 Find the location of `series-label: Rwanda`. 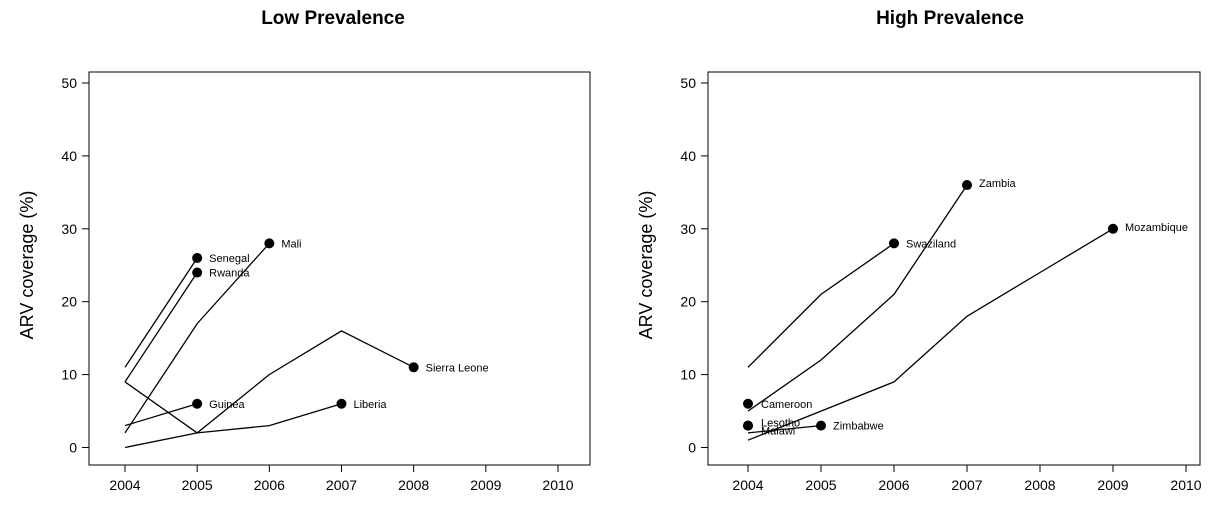

series-label: Rwanda is located at coordinates (229, 274).